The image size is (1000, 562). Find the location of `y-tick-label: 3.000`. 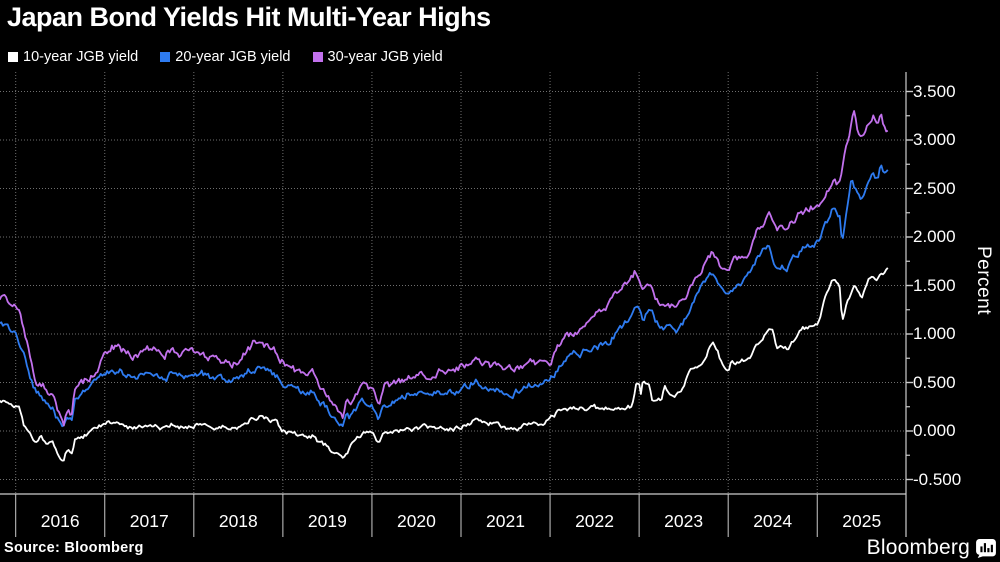

y-tick-label: 3.000 is located at coordinates (934, 139).